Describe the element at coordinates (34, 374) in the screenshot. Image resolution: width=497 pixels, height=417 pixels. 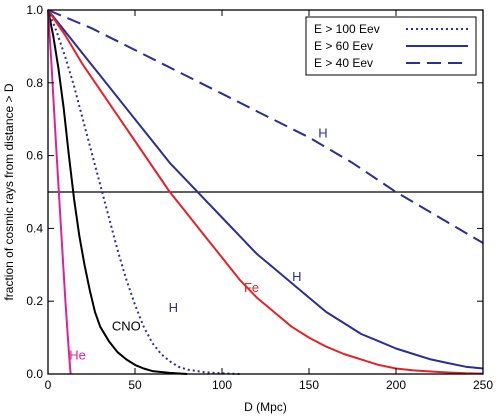
I see `y-tick-label: 0.0` at that location.